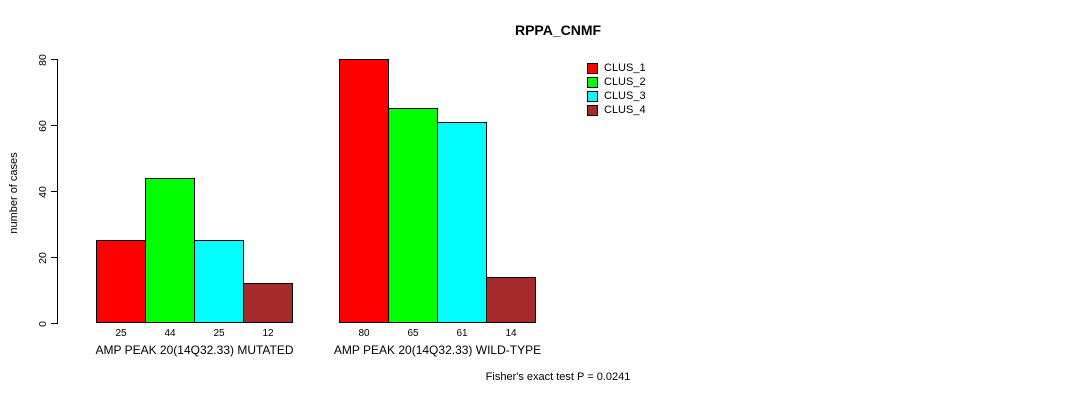 The width and height of the screenshot is (1090, 400). What do you see at coordinates (413, 333) in the screenshot?
I see `bar-value-label: 65` at bounding box center [413, 333].